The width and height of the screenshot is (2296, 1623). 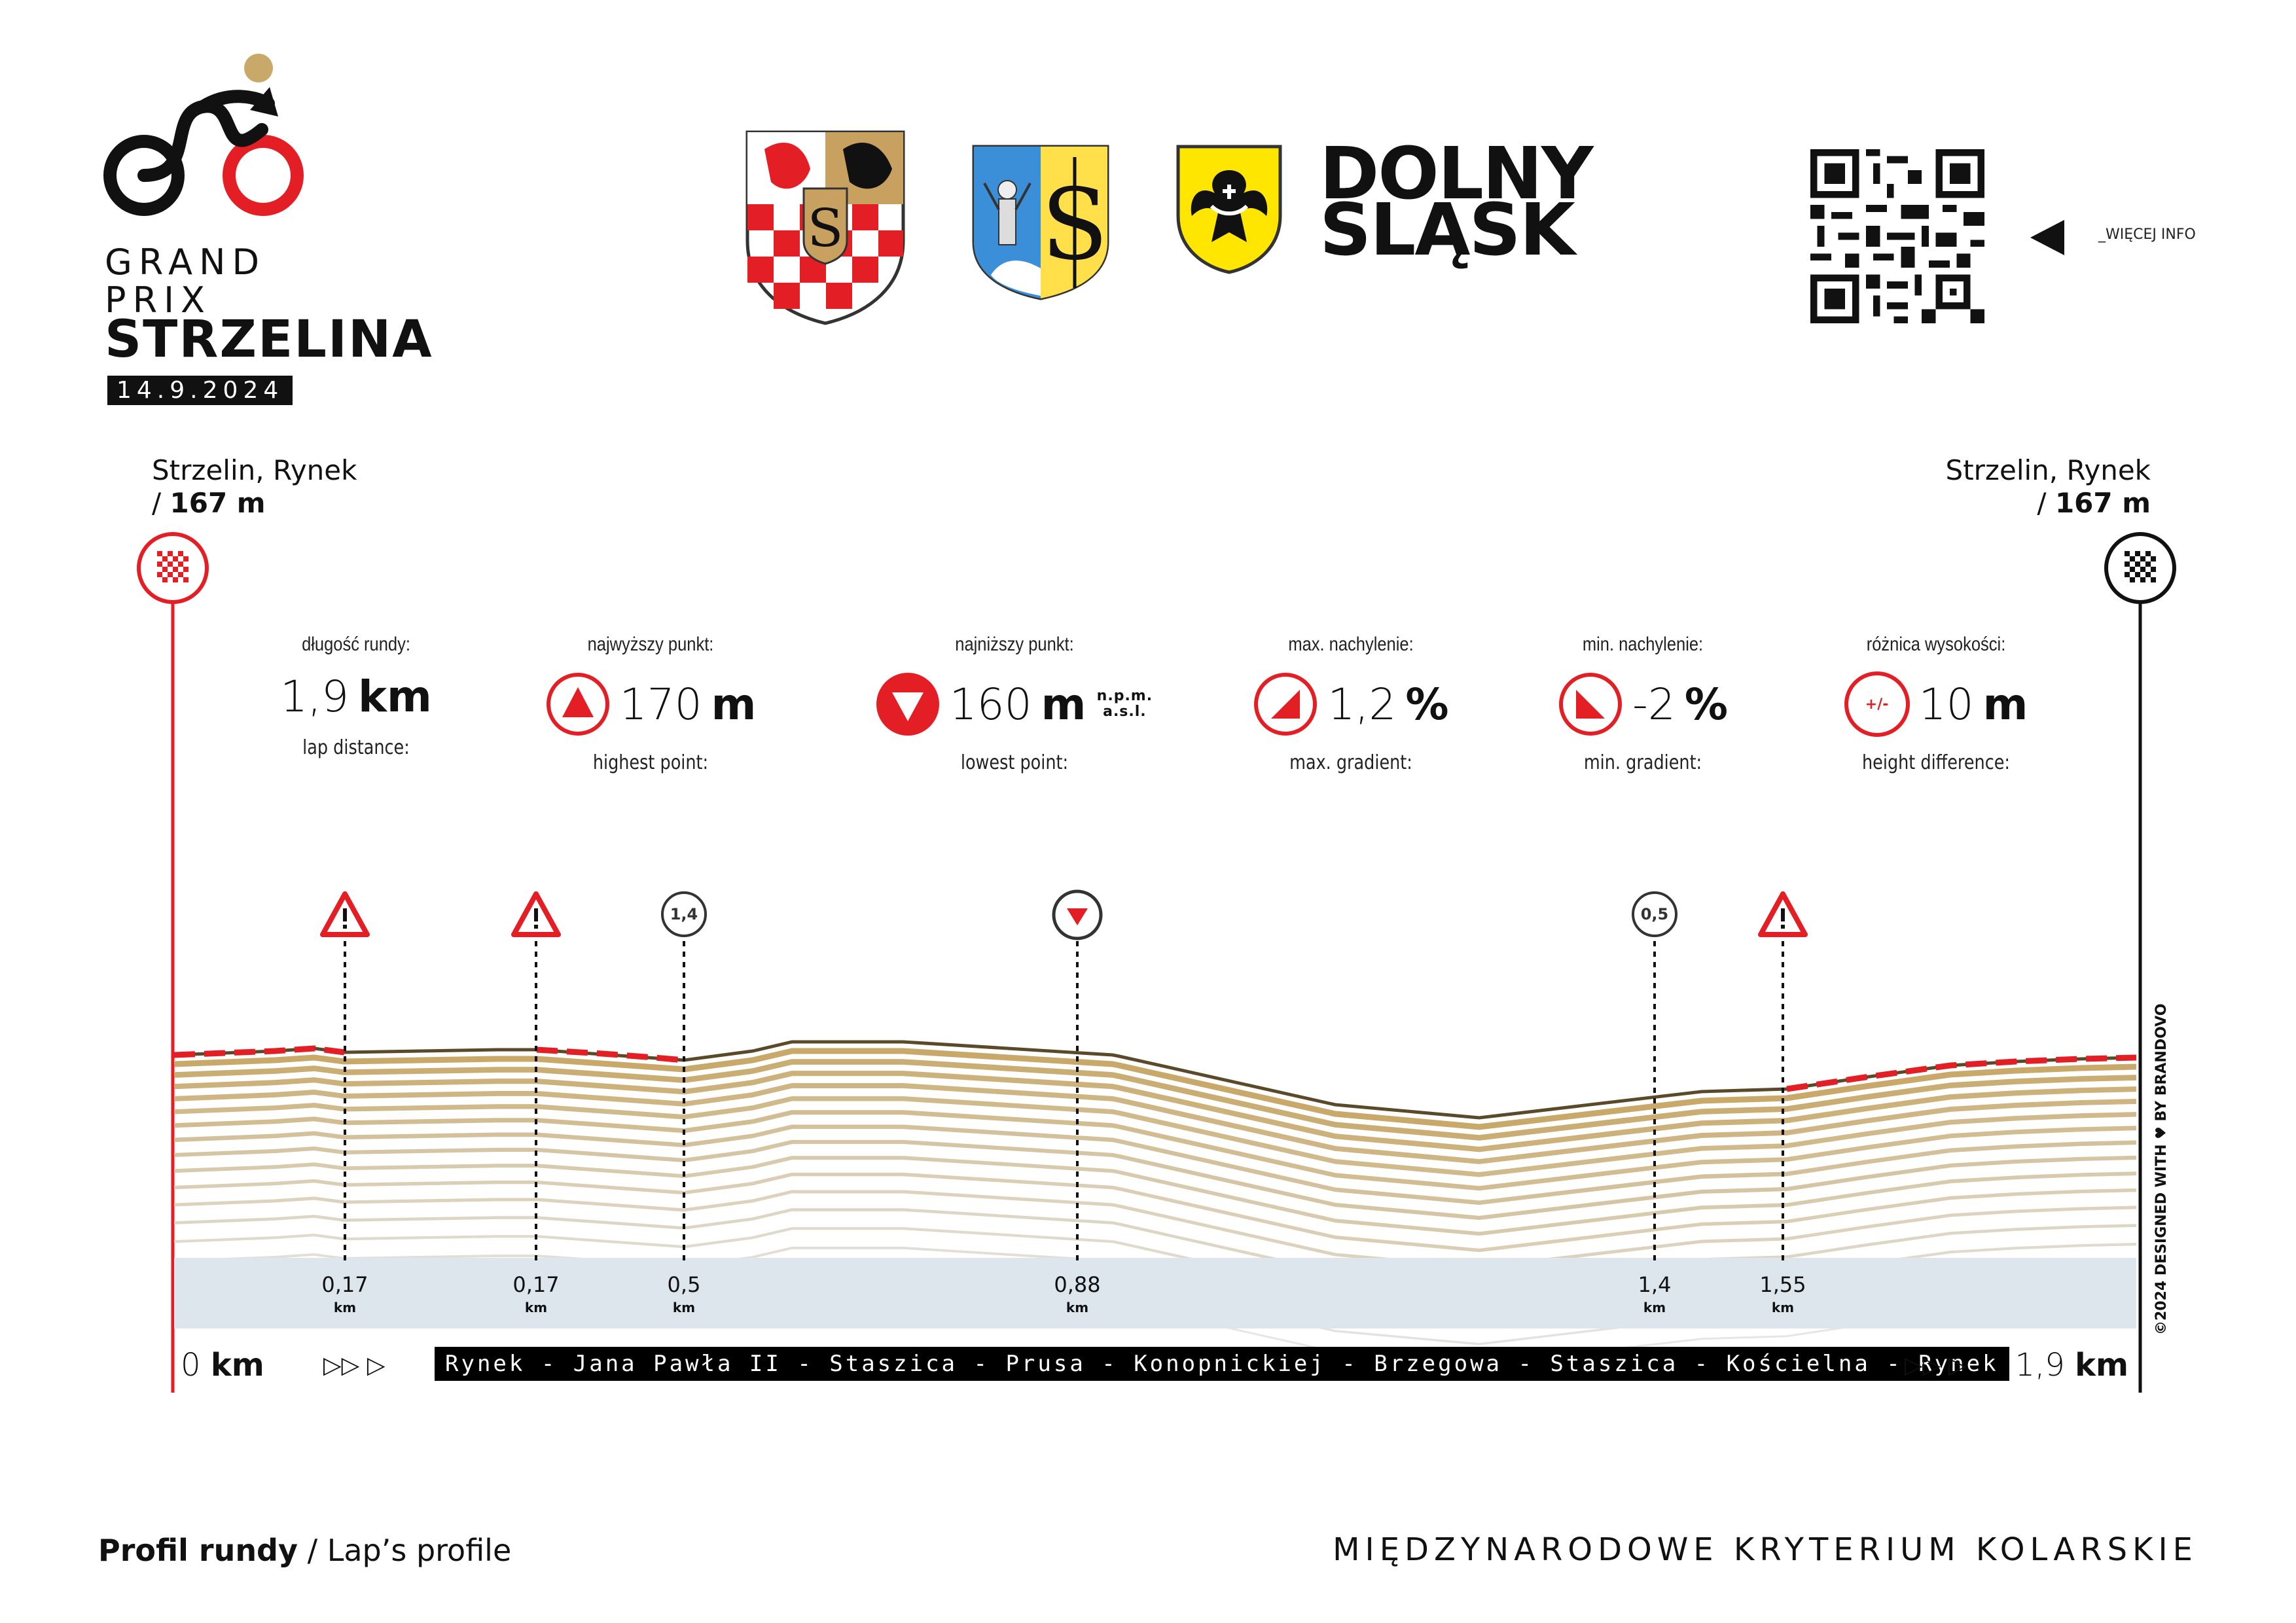 What do you see at coordinates (2040, 1365) in the screenshot?
I see `route-end-num: 1,9` at bounding box center [2040, 1365].